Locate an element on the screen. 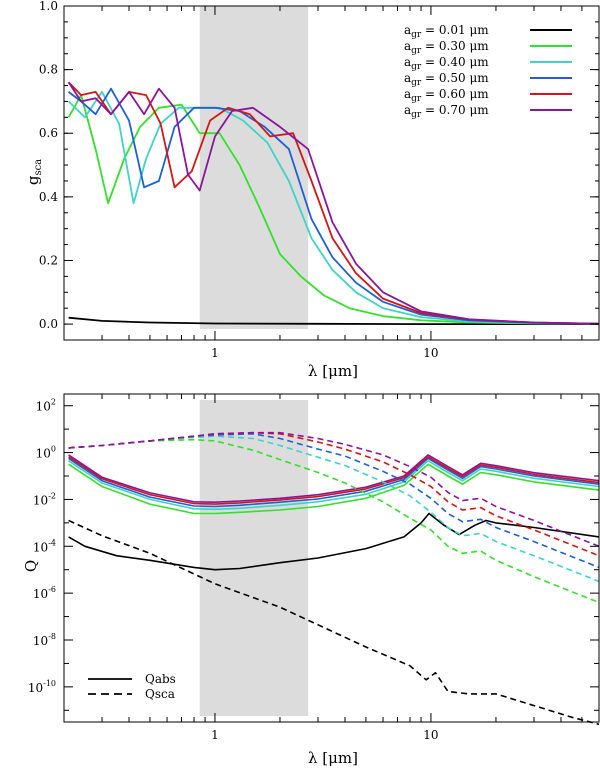 Image resolution: width=600 pixels, height=768 pixels. y-tick-label: 10⁻¹⁰ is located at coordinates (42, 687).